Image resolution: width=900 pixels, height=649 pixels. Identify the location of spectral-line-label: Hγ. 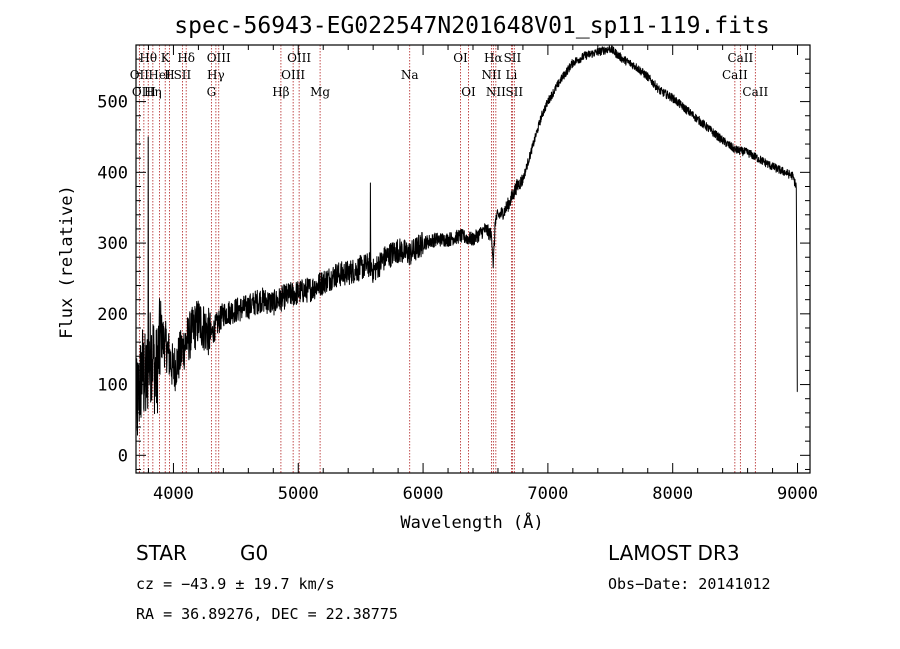
(216, 75).